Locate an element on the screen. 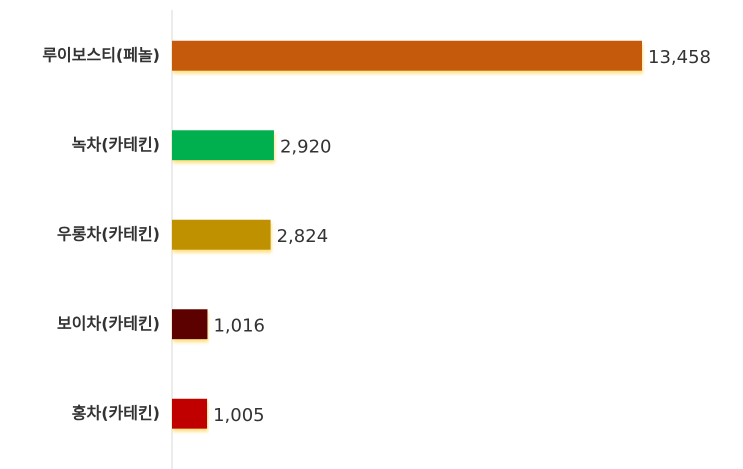 This screenshot has height=469, width=743. category-label: 녹차(카테킨) is located at coordinates (116, 144).